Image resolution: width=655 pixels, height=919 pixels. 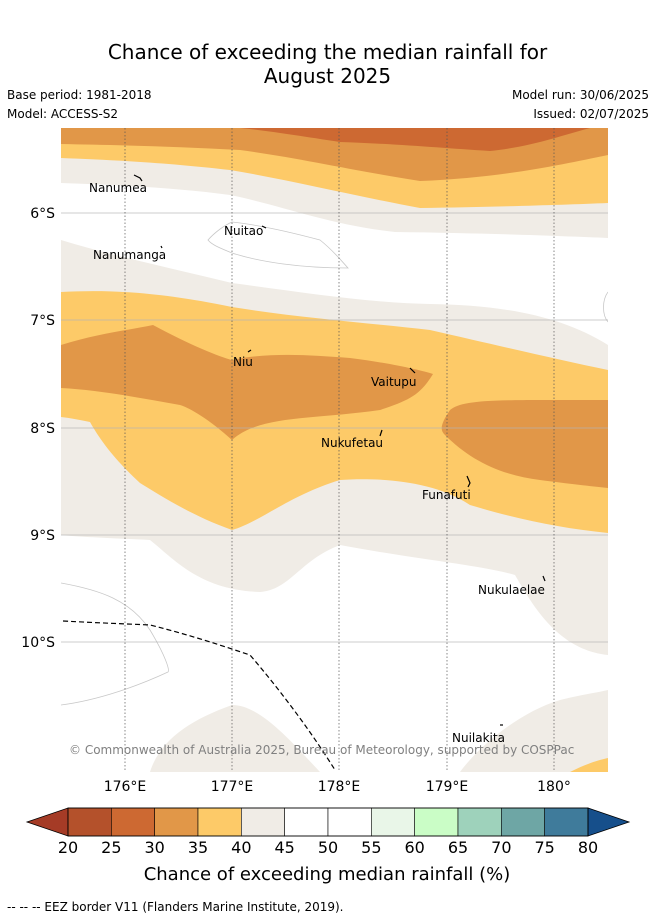 I want to click on lat-label: 6°S, so click(x=42, y=214).